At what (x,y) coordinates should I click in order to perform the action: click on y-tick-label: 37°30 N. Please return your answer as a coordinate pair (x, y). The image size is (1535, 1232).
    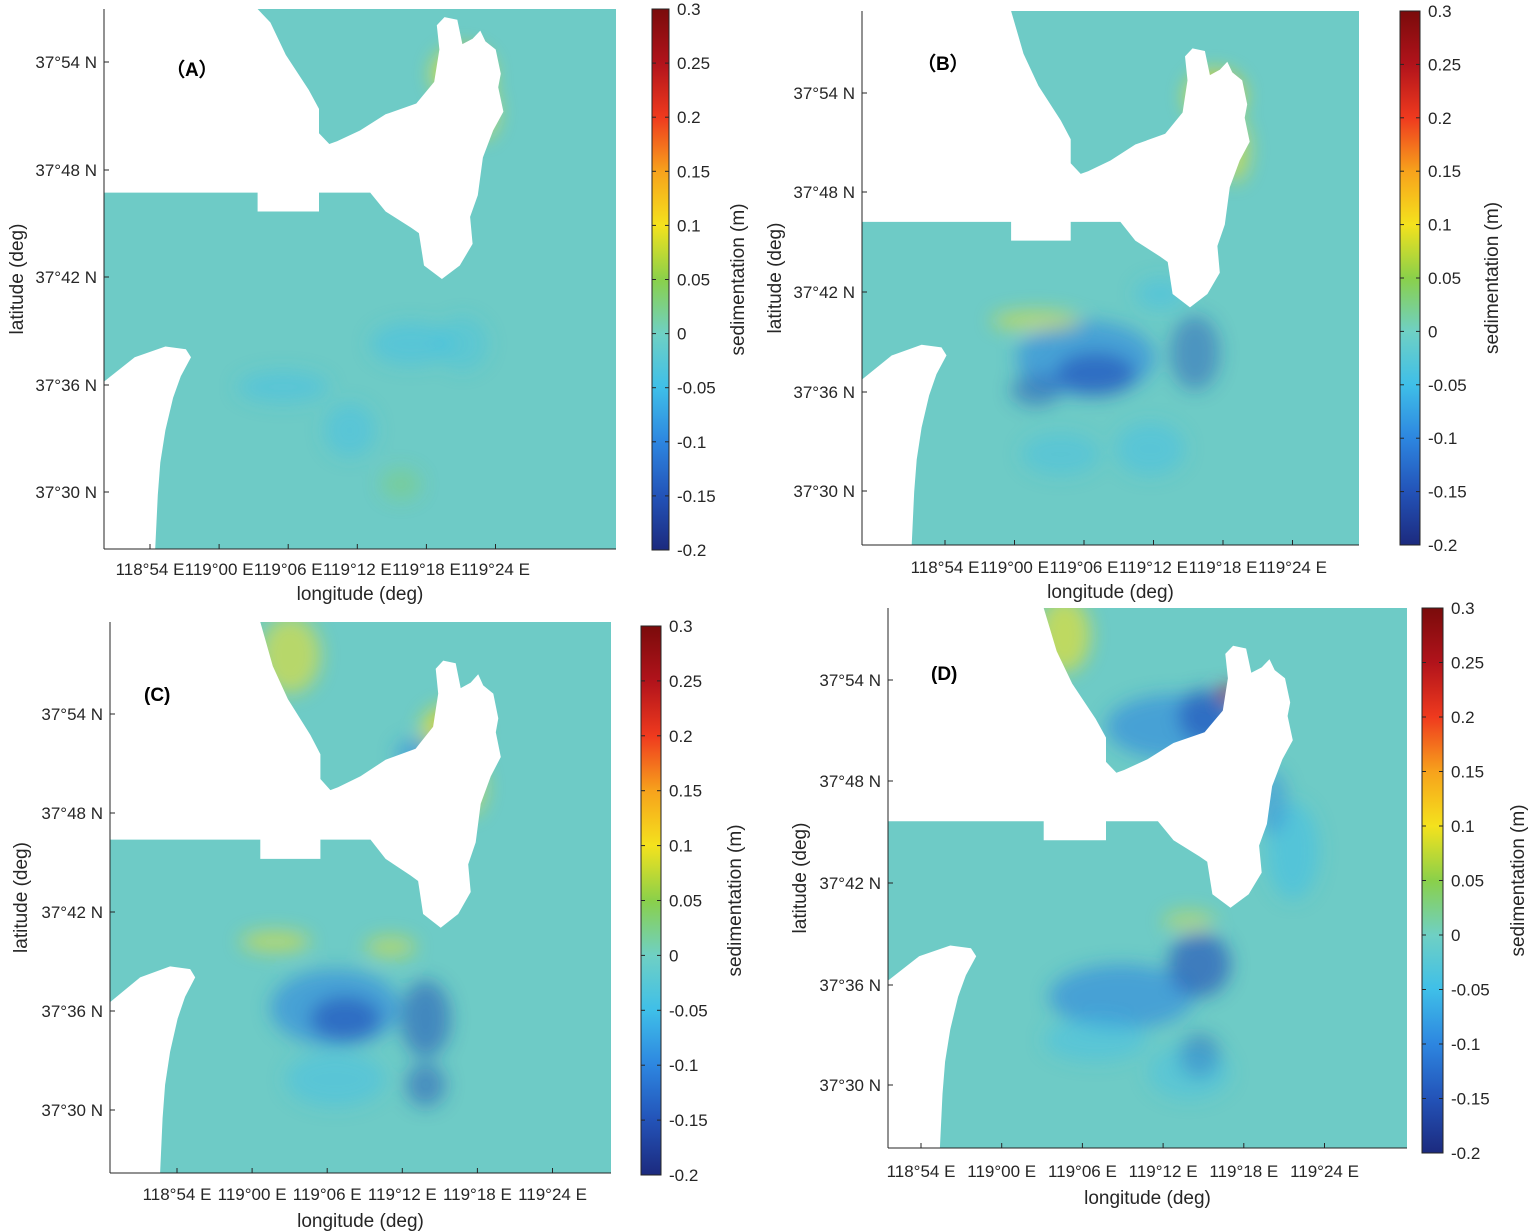
    Looking at the image, I should click on (850, 1085).